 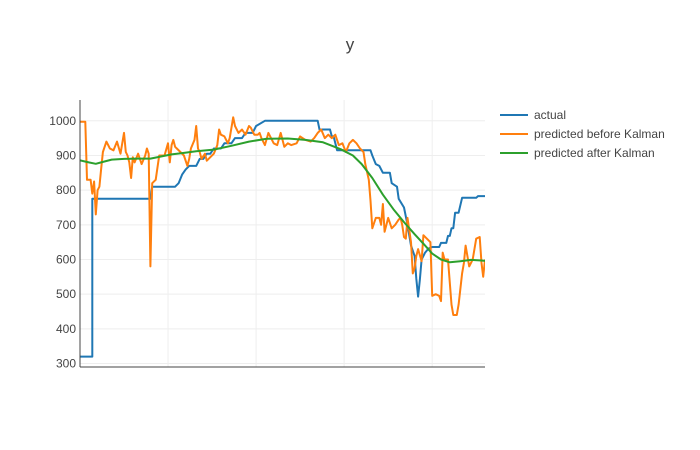 What do you see at coordinates (66, 329) in the screenshot?
I see `y-tick-label: 400` at bounding box center [66, 329].